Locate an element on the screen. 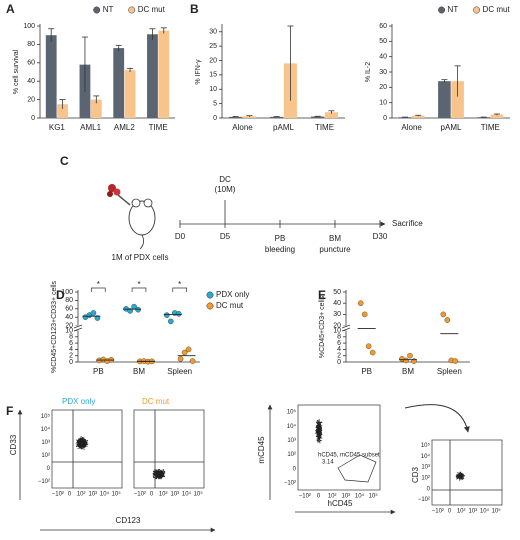  flow-tick-label: 10³ is located at coordinates (345, 497).